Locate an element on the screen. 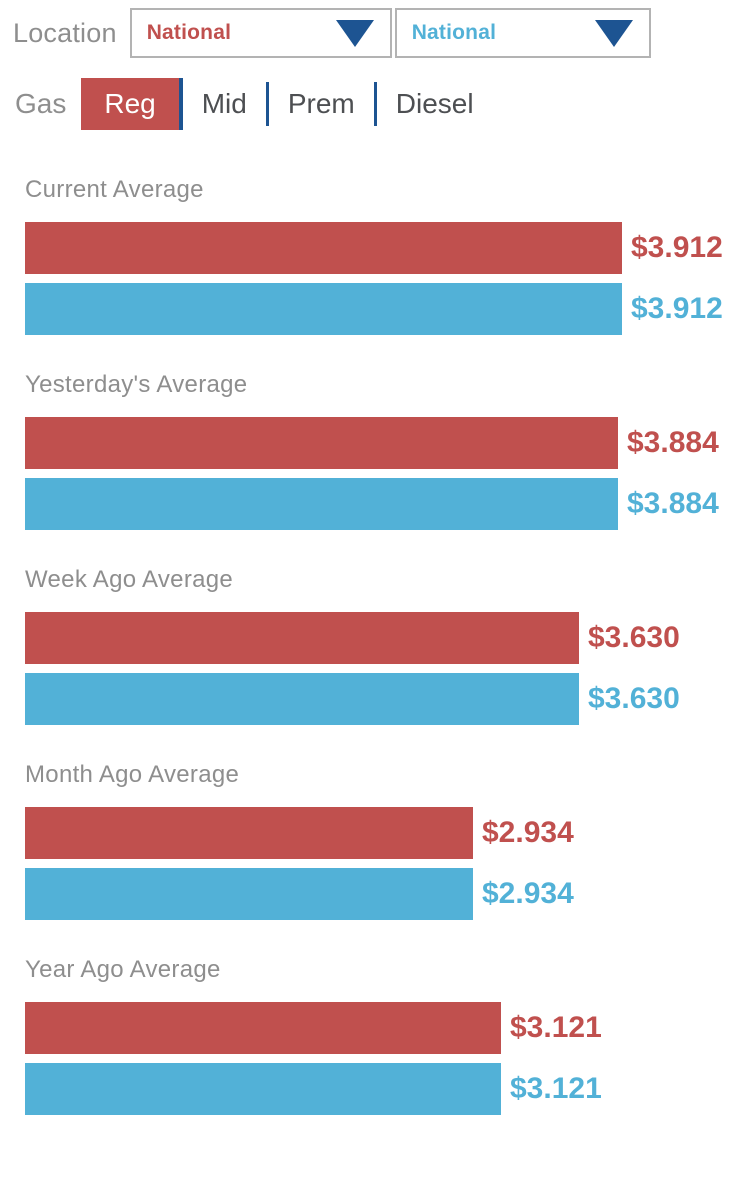 Image resolution: width=750 pixels, height=1200 pixels. tab-reg: Reg is located at coordinates (130, 104).